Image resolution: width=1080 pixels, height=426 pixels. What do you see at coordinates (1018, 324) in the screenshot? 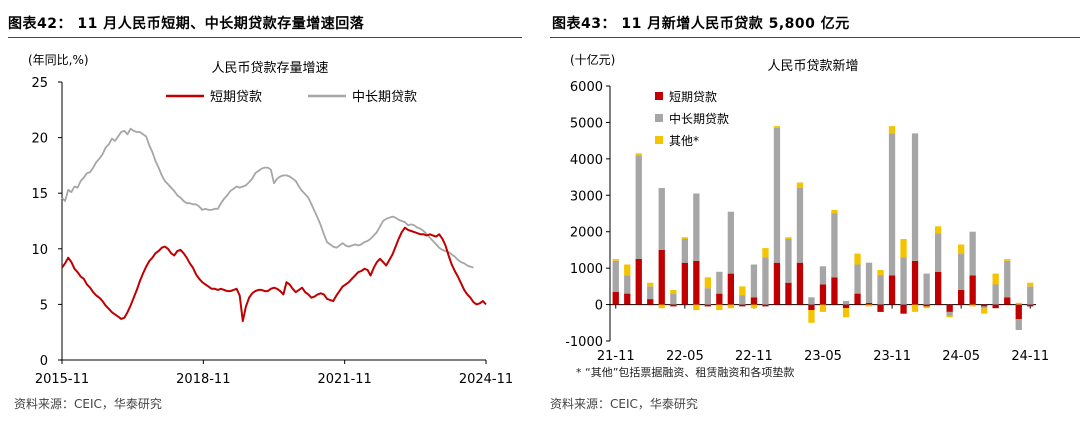
I see `bar-中长期贷款-24-10` at bounding box center [1018, 324].